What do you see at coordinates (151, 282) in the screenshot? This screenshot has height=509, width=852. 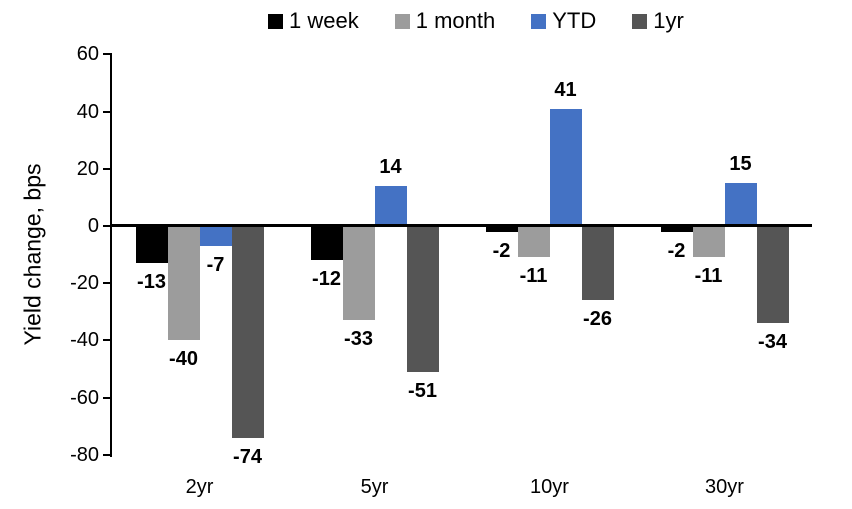 I see `data-label-2yr-1-week: -13` at bounding box center [151, 282].